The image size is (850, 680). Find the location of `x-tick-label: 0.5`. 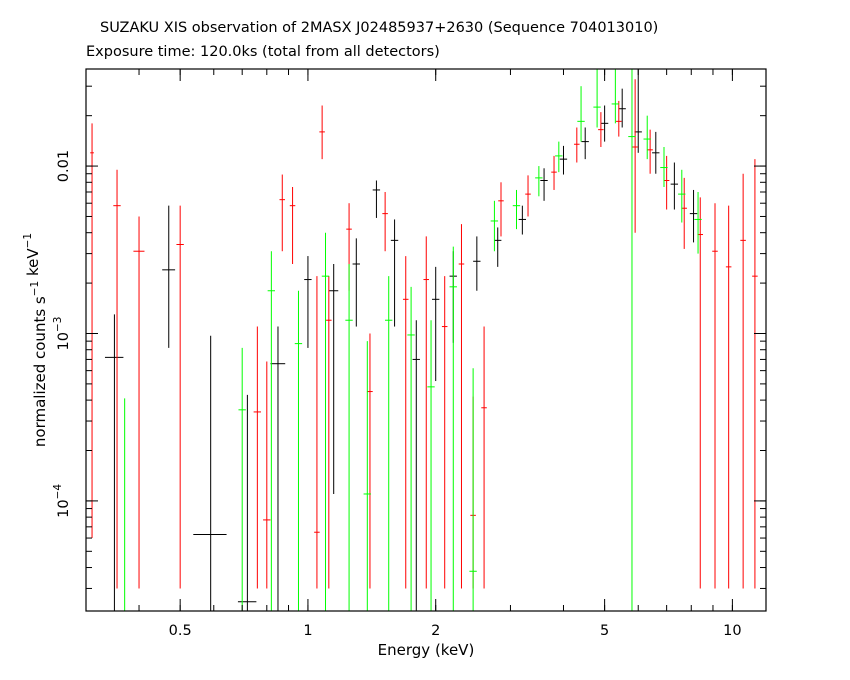

x-tick-label: 0.5 is located at coordinates (180, 631).